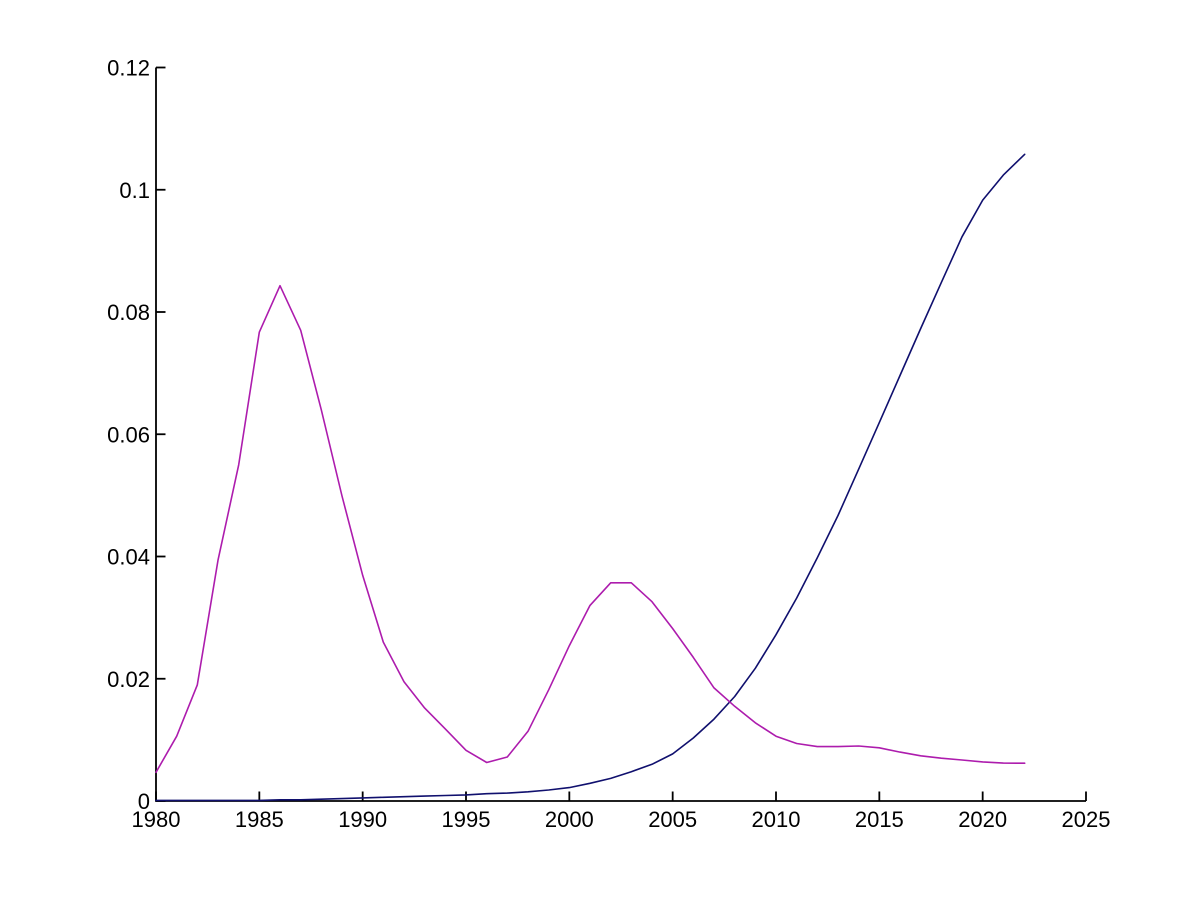 The image size is (1200, 905). What do you see at coordinates (156, 819) in the screenshot?
I see `svg-text: 1980` at bounding box center [156, 819].